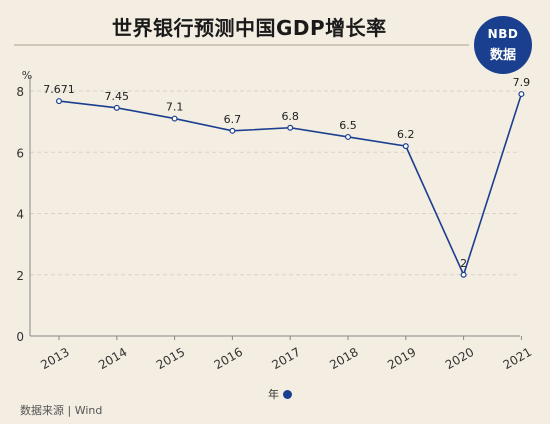  What do you see at coordinates (522, 82) in the screenshot?
I see `data-label: 7.9` at bounding box center [522, 82].